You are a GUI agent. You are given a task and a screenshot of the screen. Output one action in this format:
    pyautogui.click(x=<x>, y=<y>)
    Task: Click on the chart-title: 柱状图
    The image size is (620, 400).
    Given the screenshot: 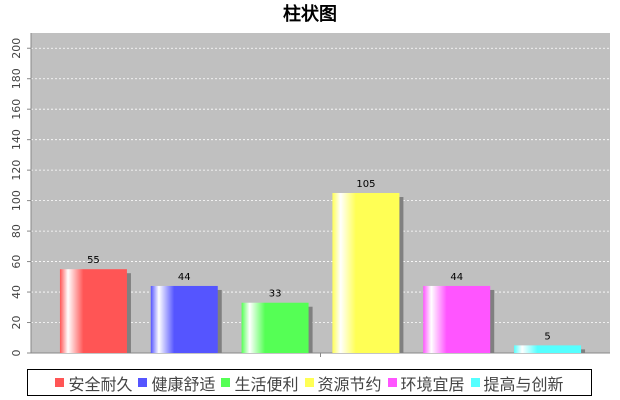 What is the action you would take?
    pyautogui.click(x=310, y=14)
    